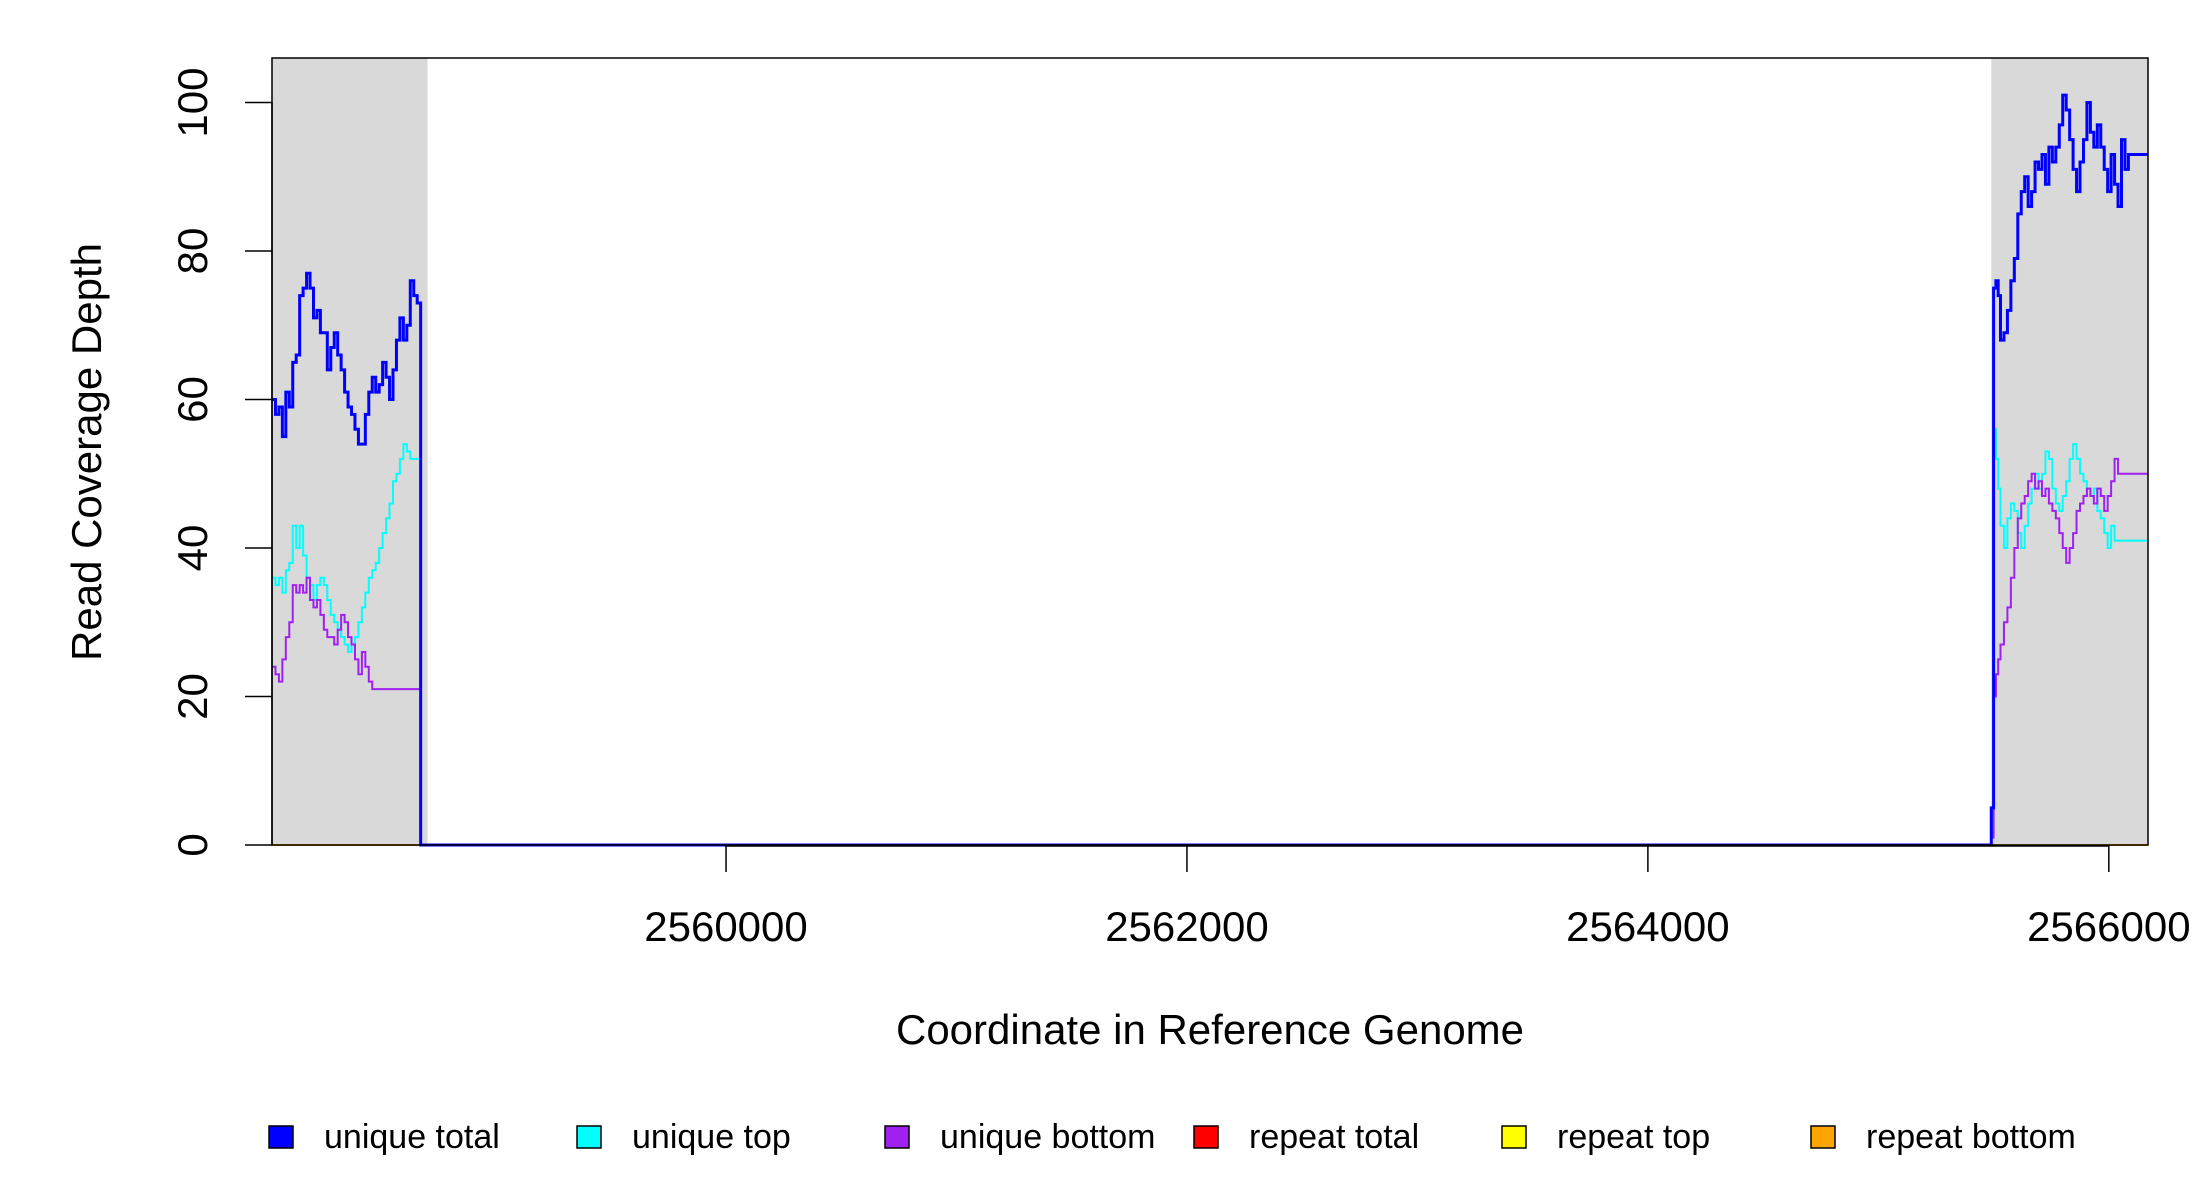 The image size is (2200, 1200). Describe the element at coordinates (1633, 1137) in the screenshot. I see `legend-label: repeat top` at that location.